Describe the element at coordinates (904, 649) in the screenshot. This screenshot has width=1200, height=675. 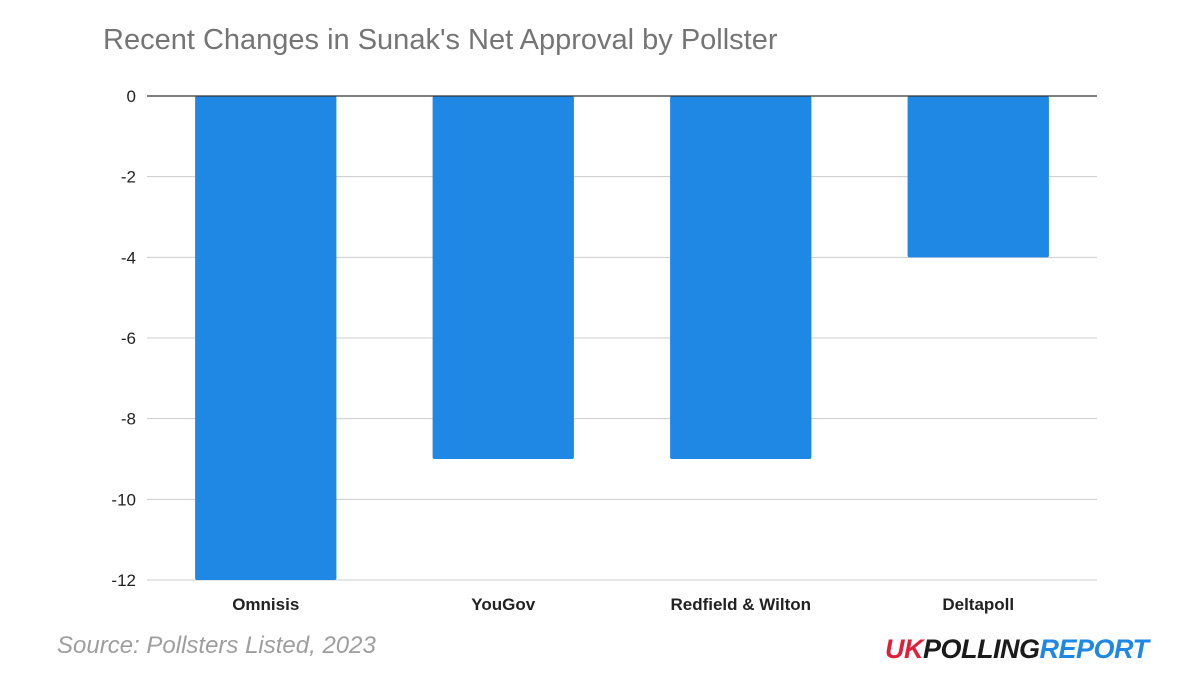
I see `logo-uk: UK` at that location.